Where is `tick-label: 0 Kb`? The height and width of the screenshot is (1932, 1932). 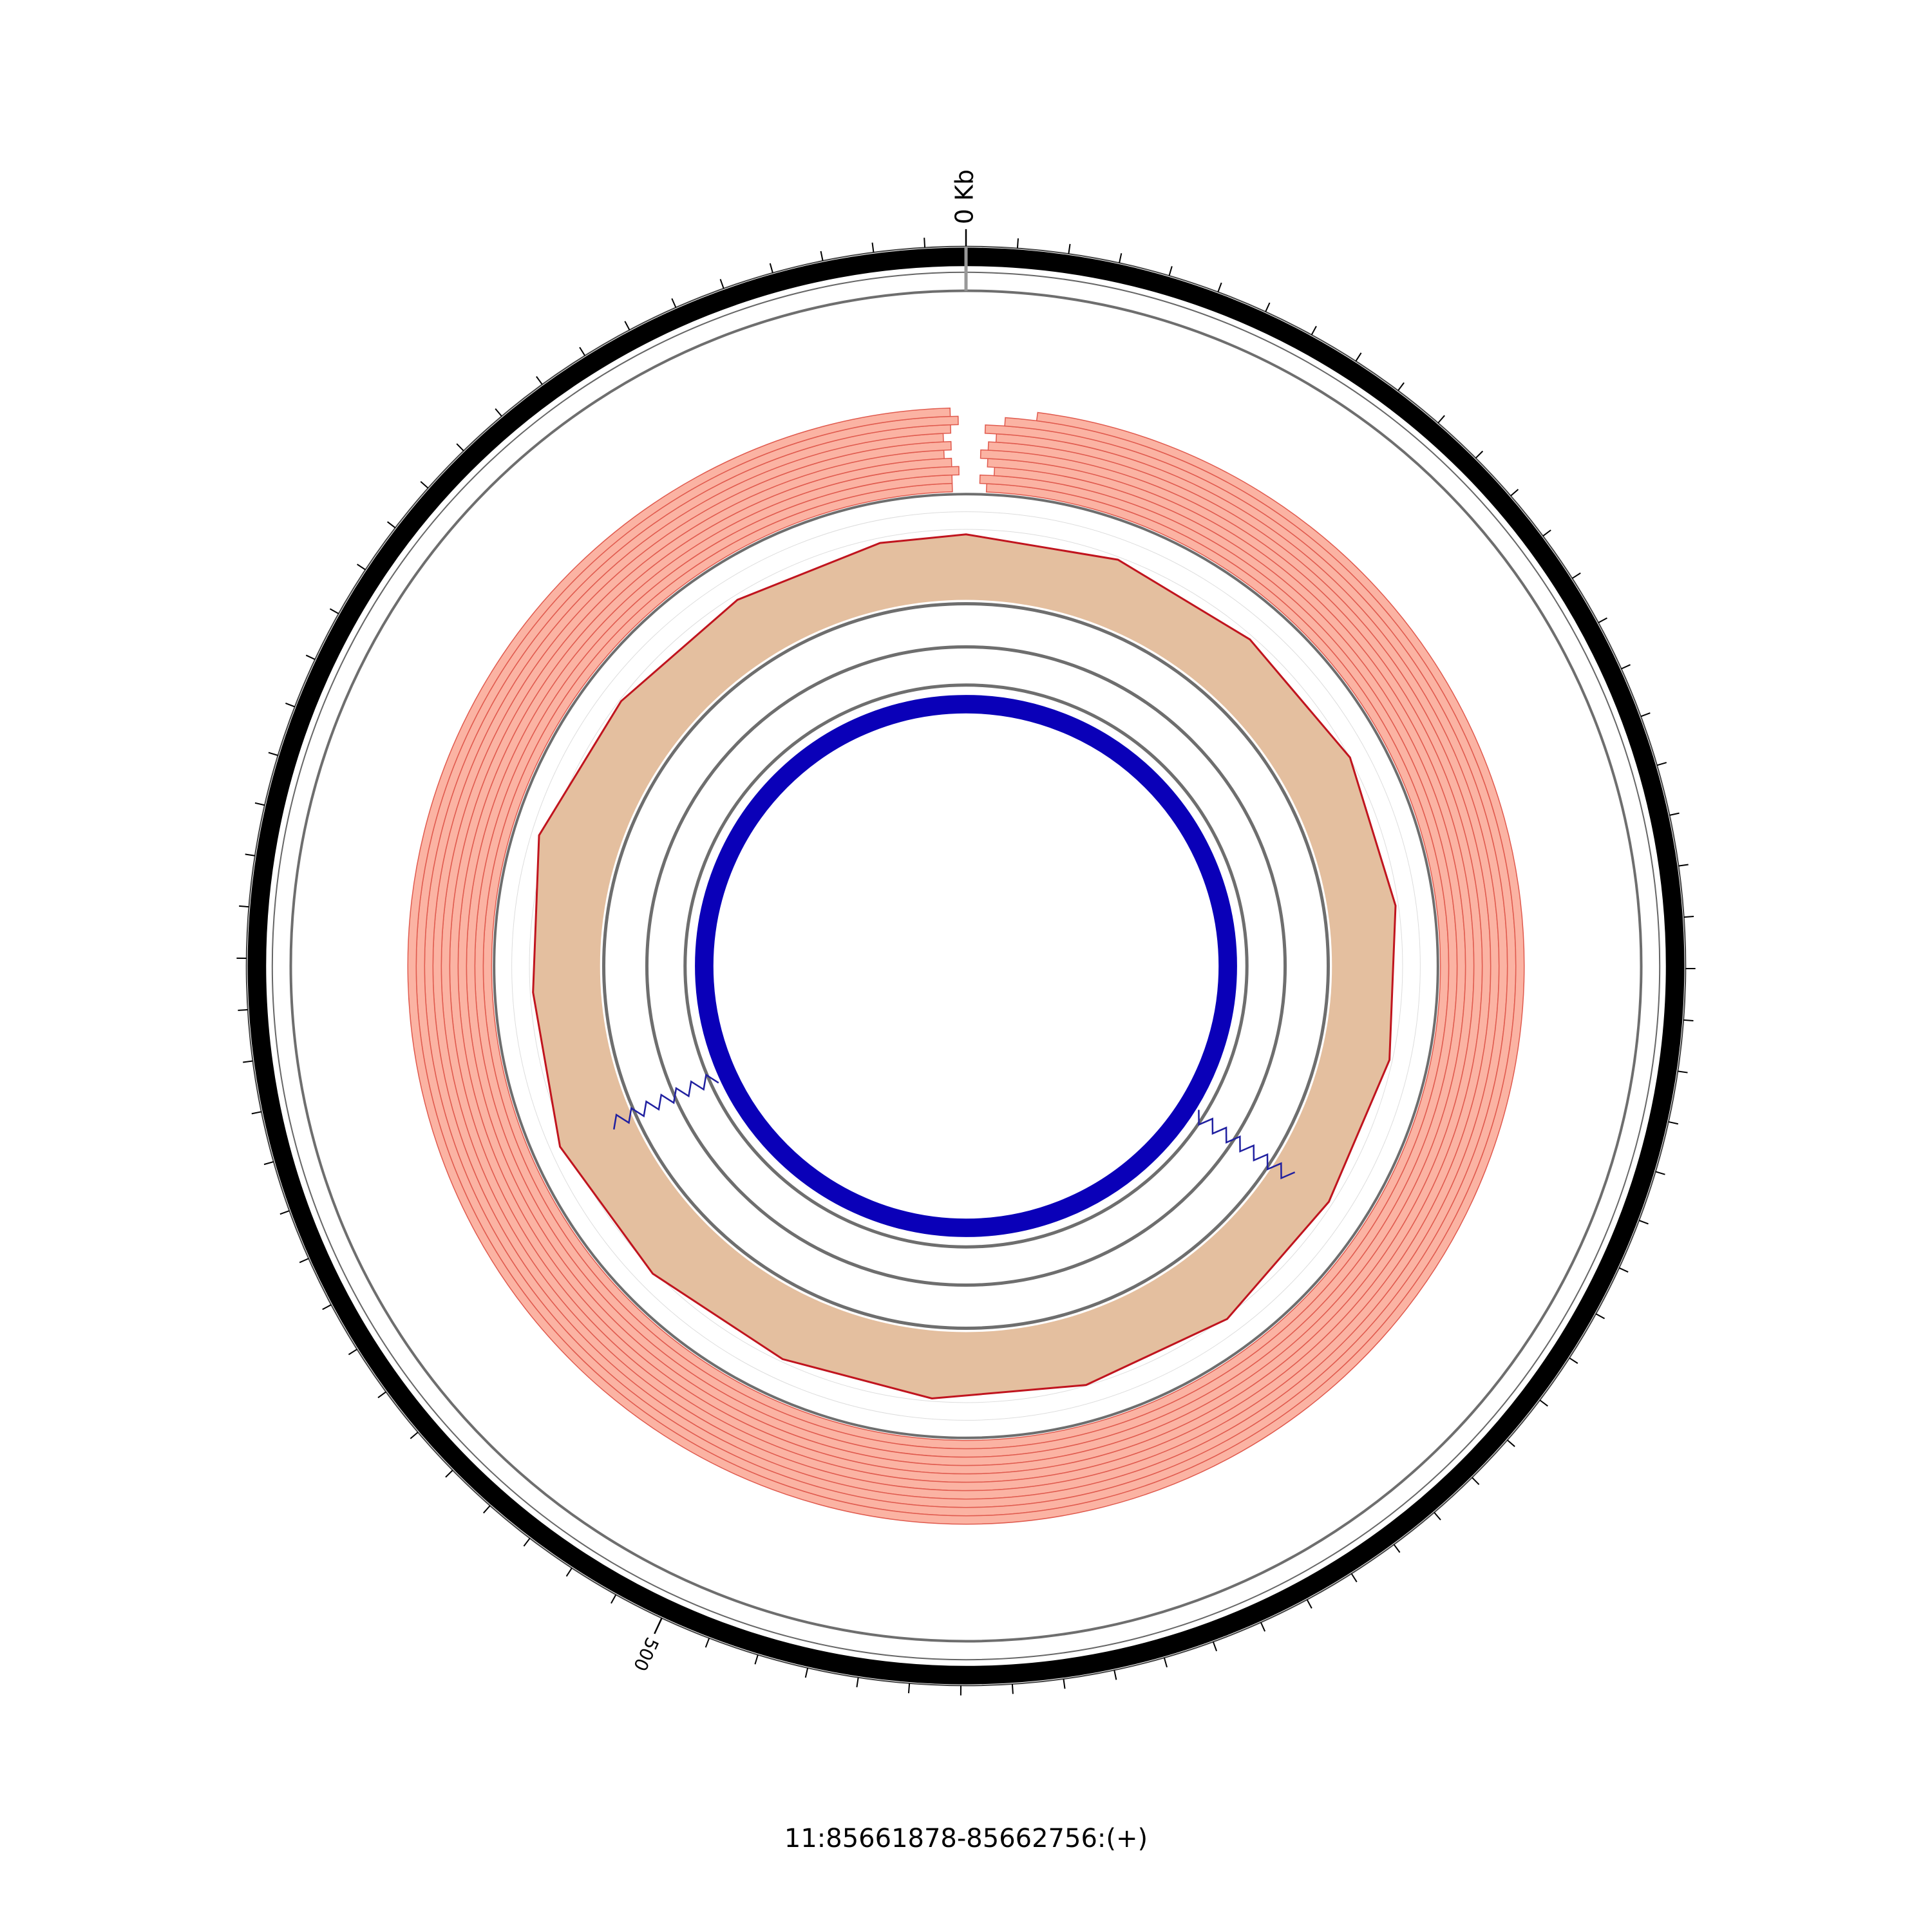
tick-label: 0 Kb is located at coordinates (965, 197).